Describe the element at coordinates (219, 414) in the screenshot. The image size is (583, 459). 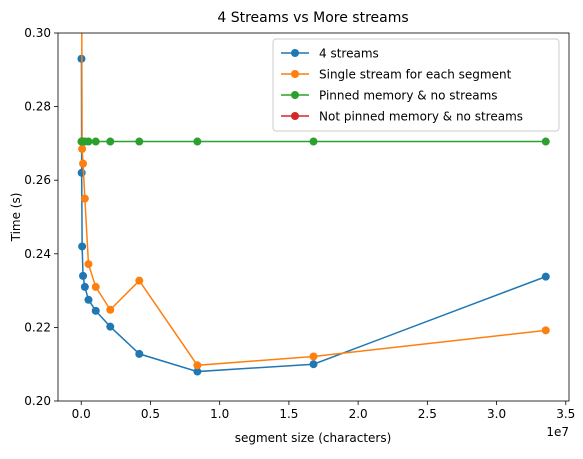
I see `x-tick-label: 1.0` at that location.